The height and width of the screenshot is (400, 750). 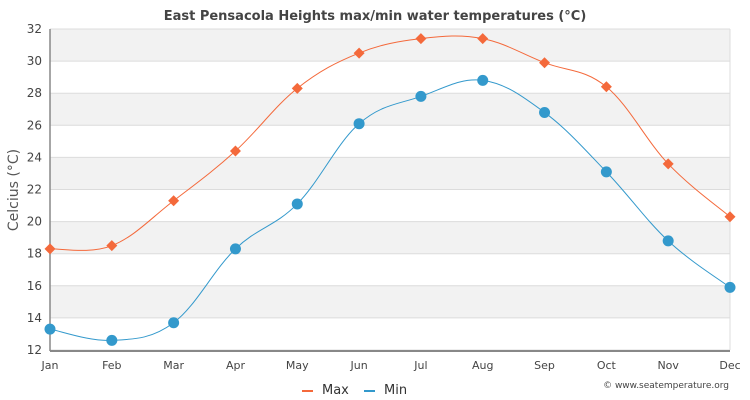 I want to click on y-tick-label: 18, so click(x=34, y=254).